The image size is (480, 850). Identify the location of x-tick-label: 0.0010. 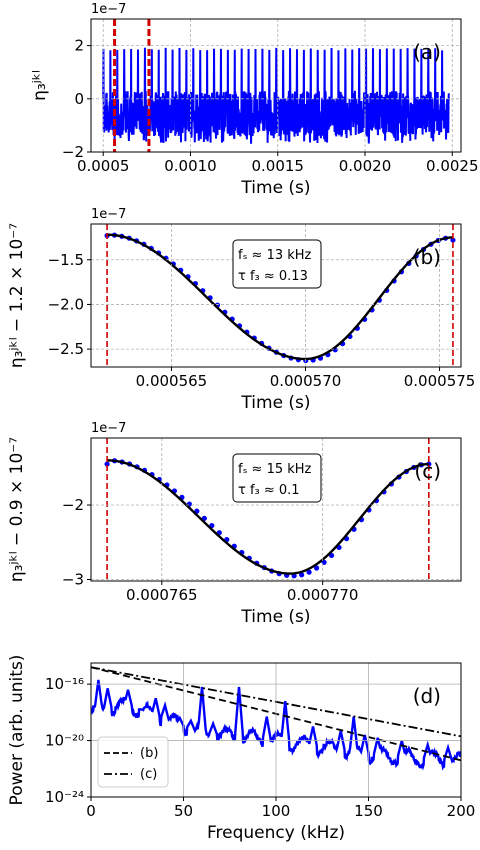
(190, 166).